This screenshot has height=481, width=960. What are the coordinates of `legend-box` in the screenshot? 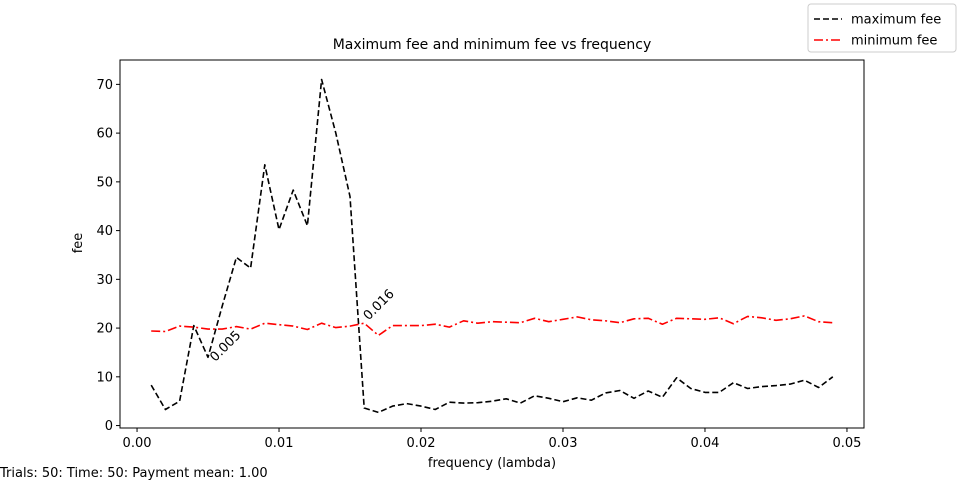 It's located at (882, 28).